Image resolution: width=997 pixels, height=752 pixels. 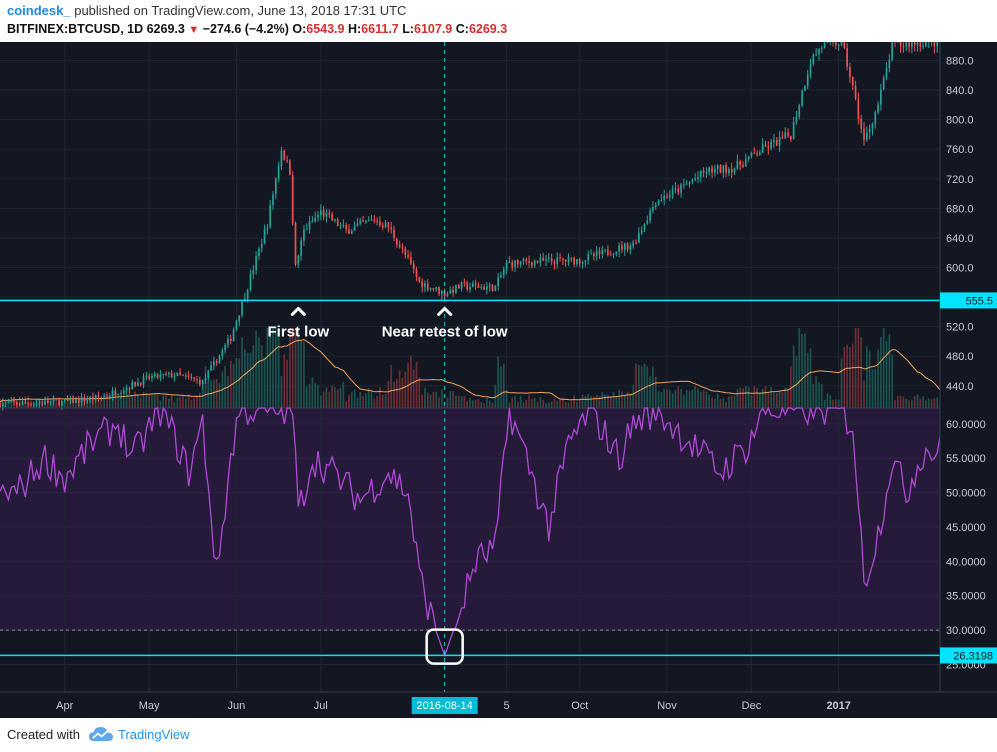 What do you see at coordinates (966, 459) in the screenshot?
I see `rsi-tick-label: 55.0000` at bounding box center [966, 459].